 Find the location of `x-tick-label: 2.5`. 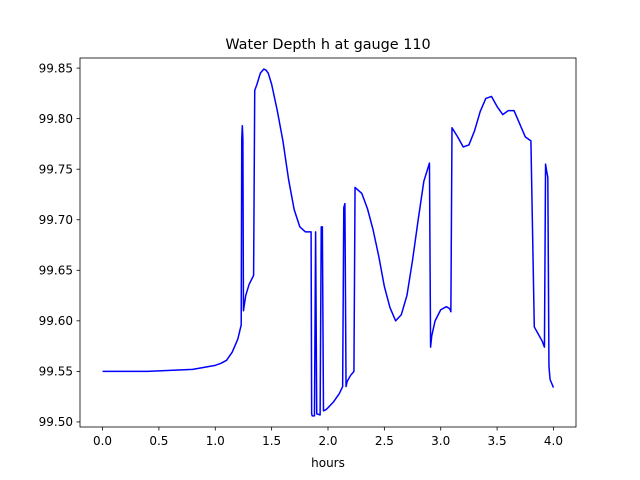

x-tick-label: 2.5 is located at coordinates (384, 441).